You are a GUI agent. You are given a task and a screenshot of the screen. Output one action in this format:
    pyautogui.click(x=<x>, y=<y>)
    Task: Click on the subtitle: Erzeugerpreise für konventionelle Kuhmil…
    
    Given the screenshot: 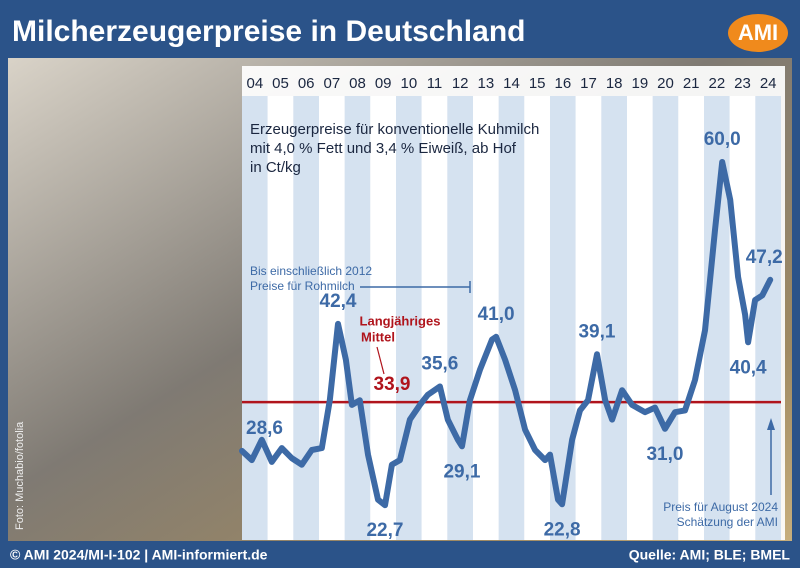 What is the action you would take?
    pyautogui.click(x=394, y=129)
    